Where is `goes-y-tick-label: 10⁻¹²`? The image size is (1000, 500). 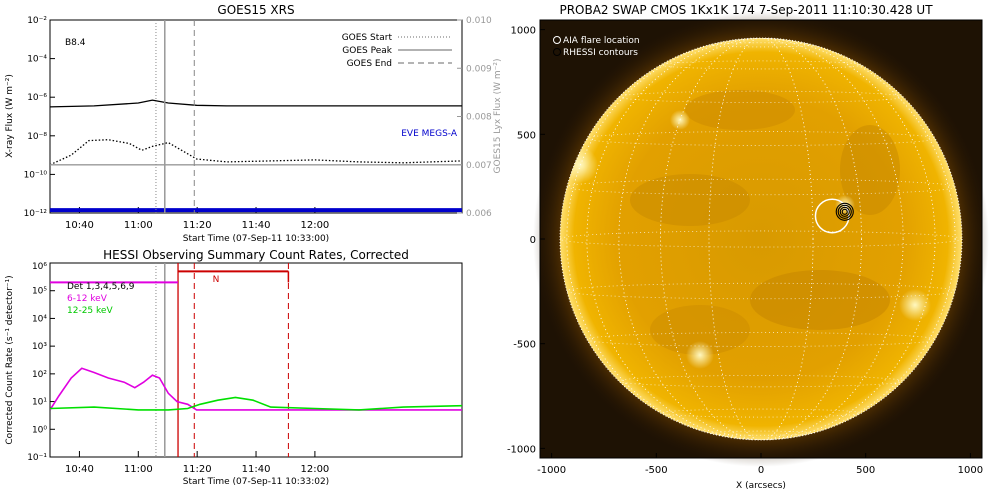 goes-y-tick-label: 10⁻¹² is located at coordinates (36, 214).